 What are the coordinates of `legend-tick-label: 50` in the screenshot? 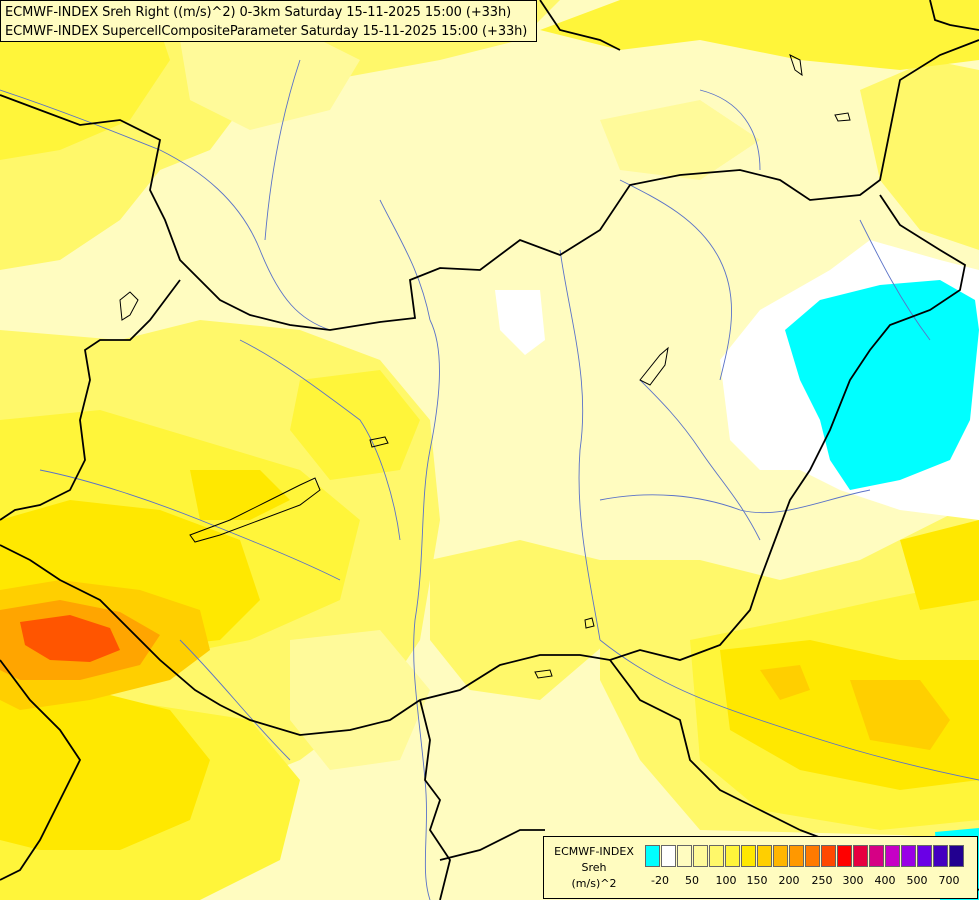 It's located at (692, 880).